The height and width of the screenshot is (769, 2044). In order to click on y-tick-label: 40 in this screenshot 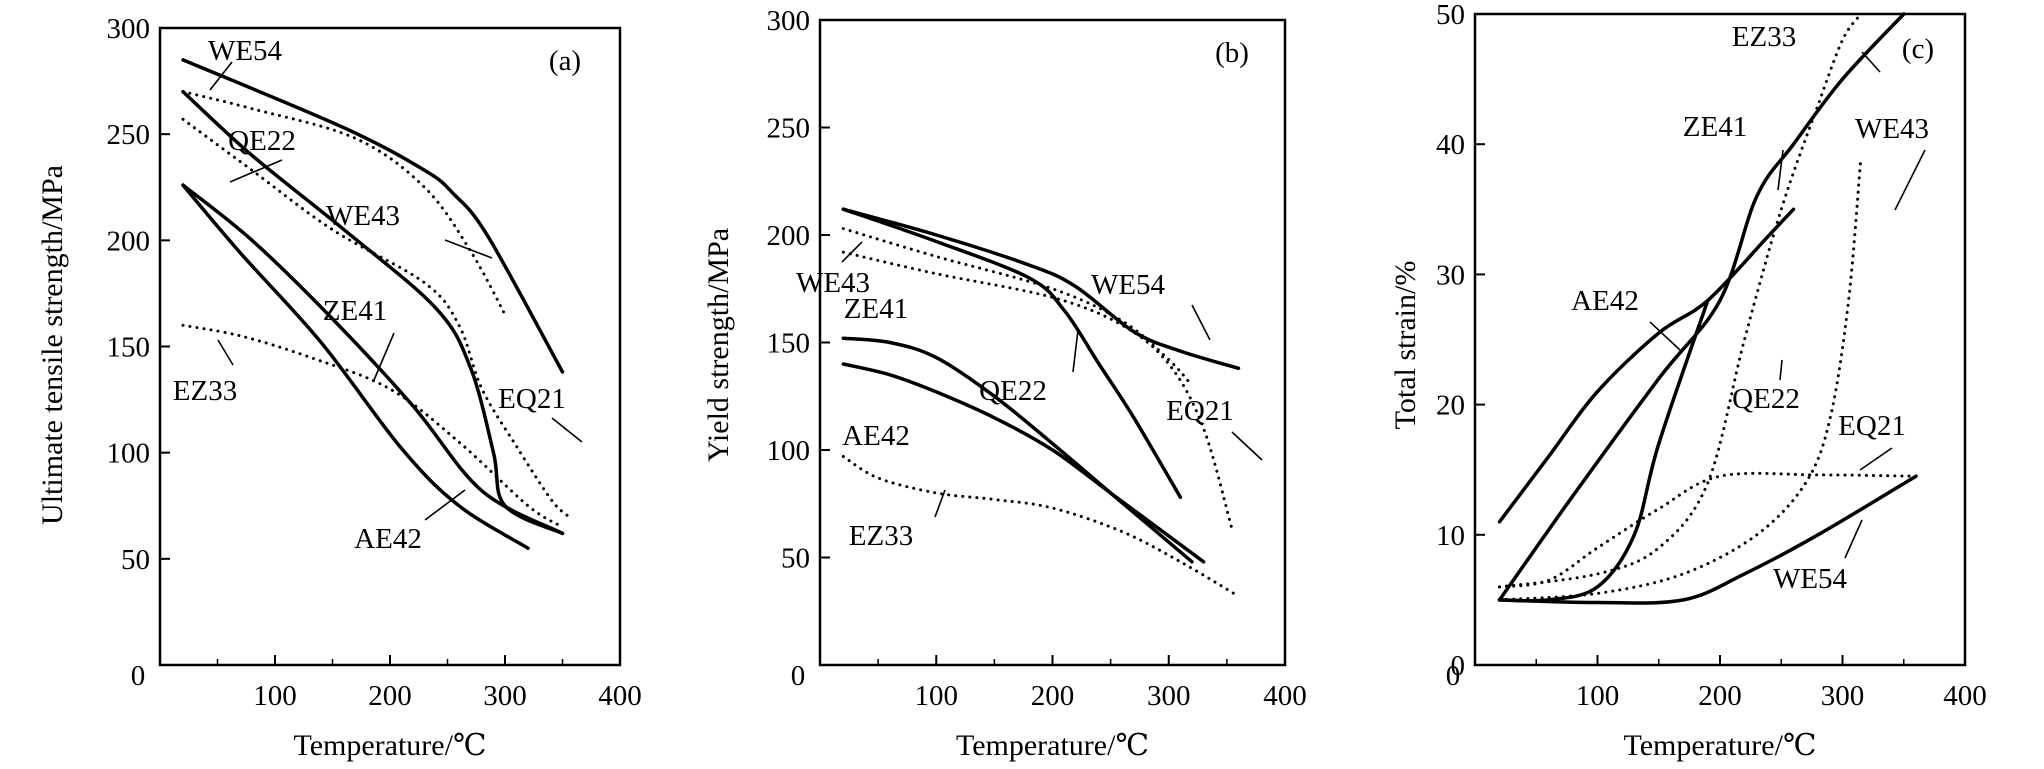, I will do `click(1450, 145)`.